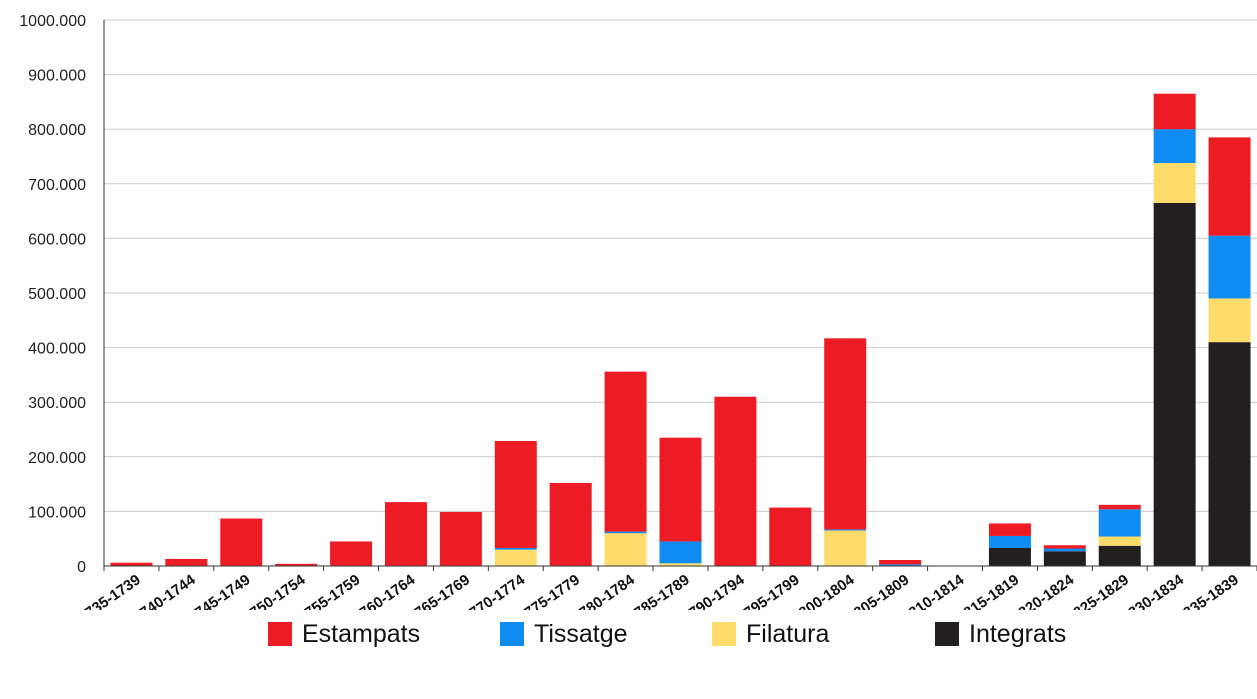 Image resolution: width=1257 pixels, height=699 pixels. I want to click on legend-item-estampats: Estampats, so click(344, 634).